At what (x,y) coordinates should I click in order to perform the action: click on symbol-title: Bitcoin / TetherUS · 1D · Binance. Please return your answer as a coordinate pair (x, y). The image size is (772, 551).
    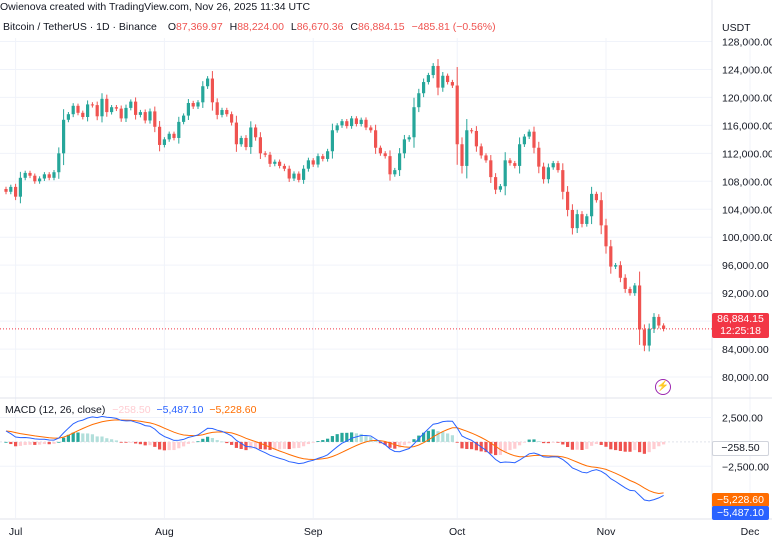
    Looking at the image, I should click on (80, 27).